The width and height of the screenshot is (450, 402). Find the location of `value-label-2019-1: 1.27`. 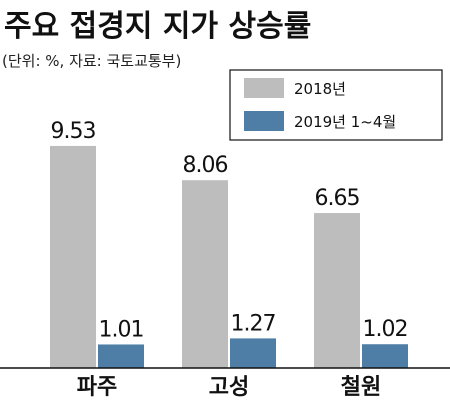

value-label-2019-1: 1.27 is located at coordinates (253, 323).